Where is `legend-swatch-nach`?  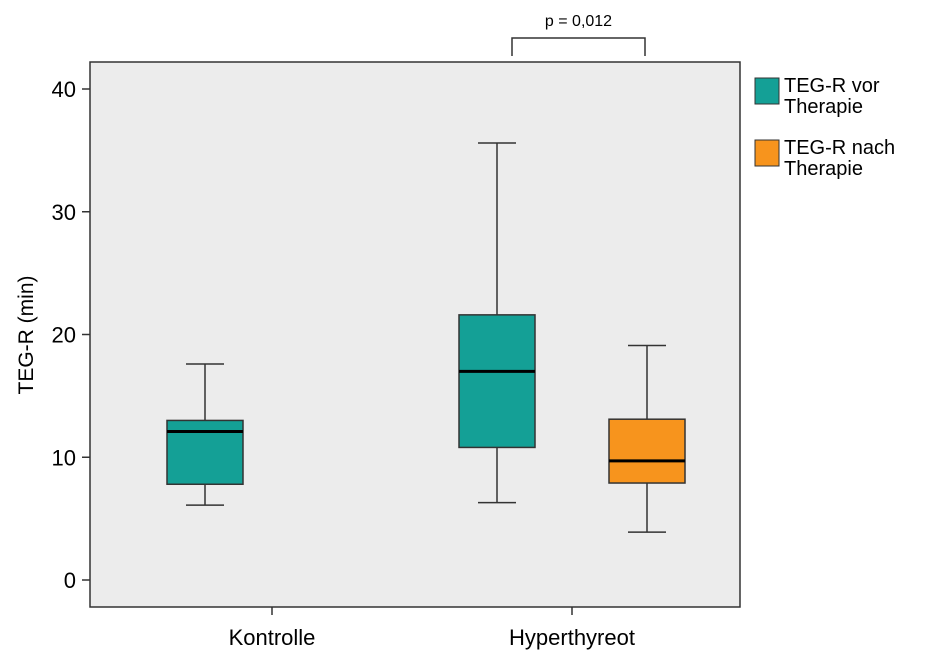 legend-swatch-nach is located at coordinates (767, 153).